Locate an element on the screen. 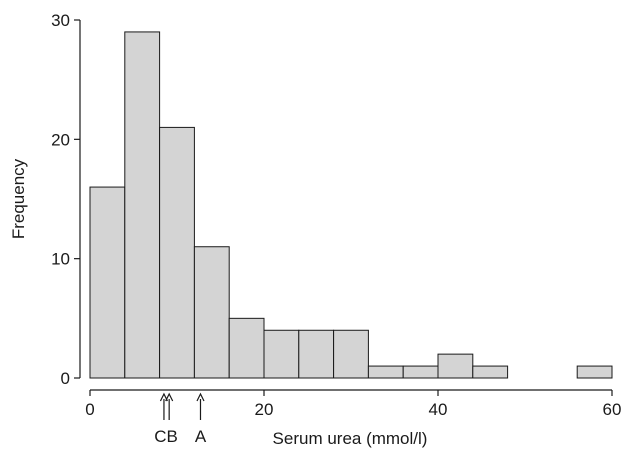 This screenshot has height=451, width=626. x-axis-label: Serum urea (mmol/l) is located at coordinates (350, 438).